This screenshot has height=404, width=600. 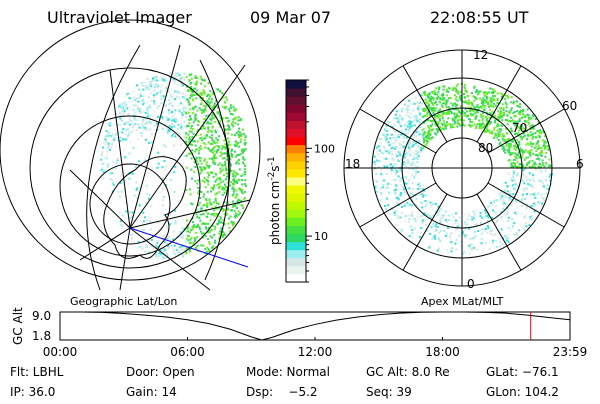 I want to click on colorbar-band, so click(x=296, y=116).